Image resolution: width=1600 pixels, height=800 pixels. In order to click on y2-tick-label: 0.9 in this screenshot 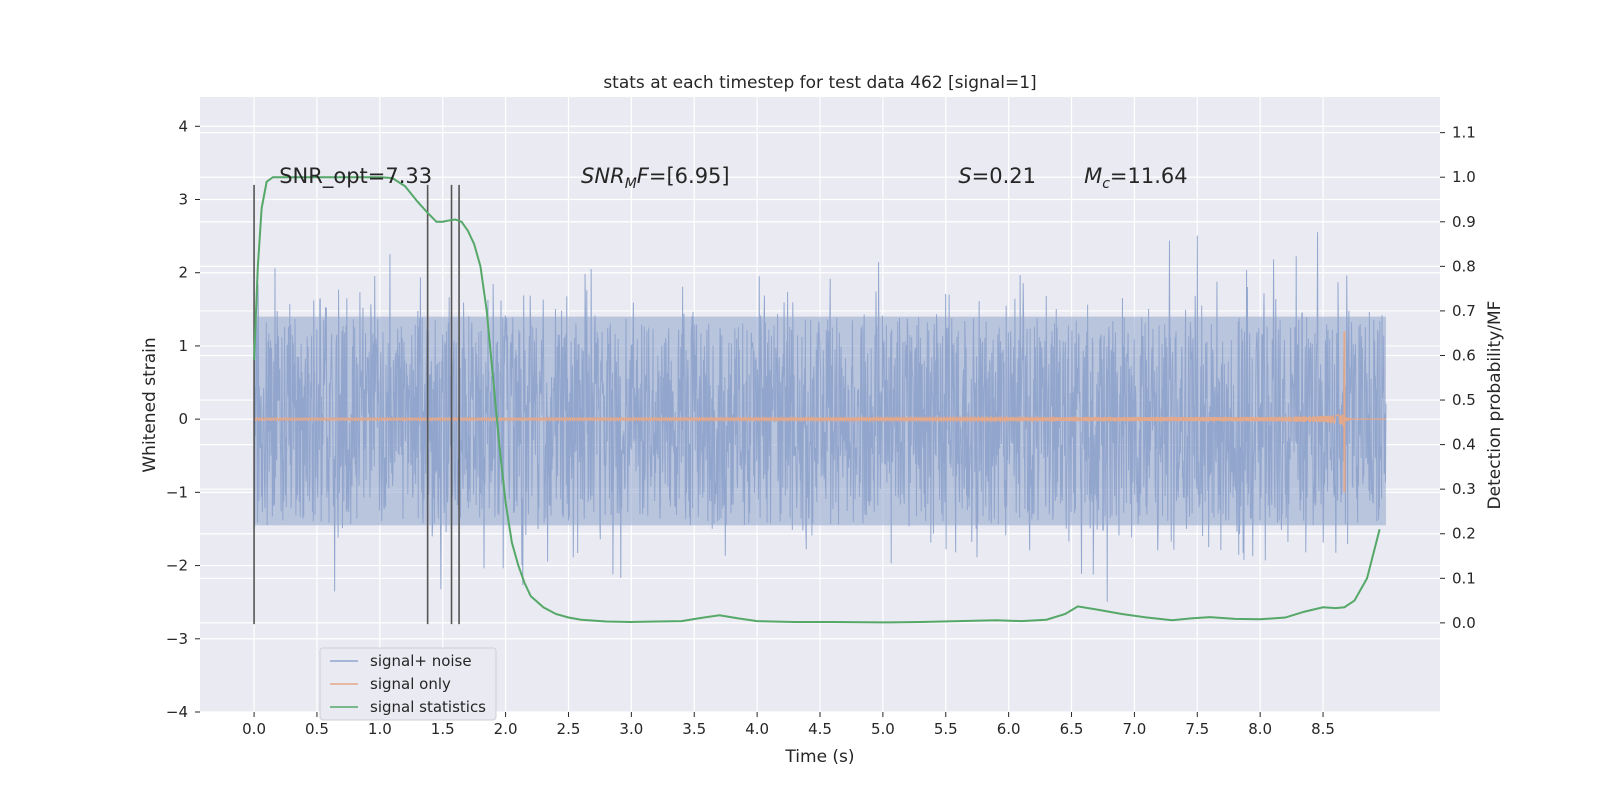, I will do `click(1464, 222)`.